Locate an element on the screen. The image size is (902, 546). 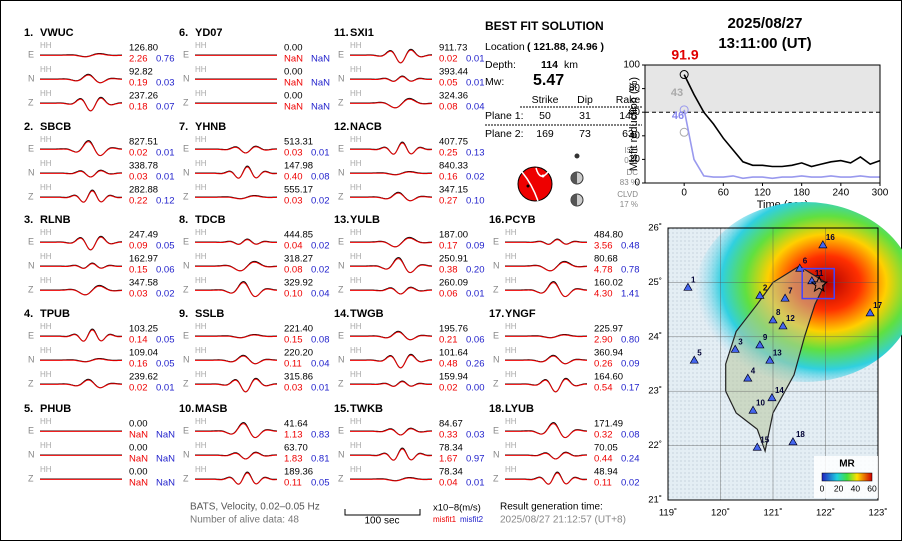
misfit1: 3.56 is located at coordinates (603, 246).